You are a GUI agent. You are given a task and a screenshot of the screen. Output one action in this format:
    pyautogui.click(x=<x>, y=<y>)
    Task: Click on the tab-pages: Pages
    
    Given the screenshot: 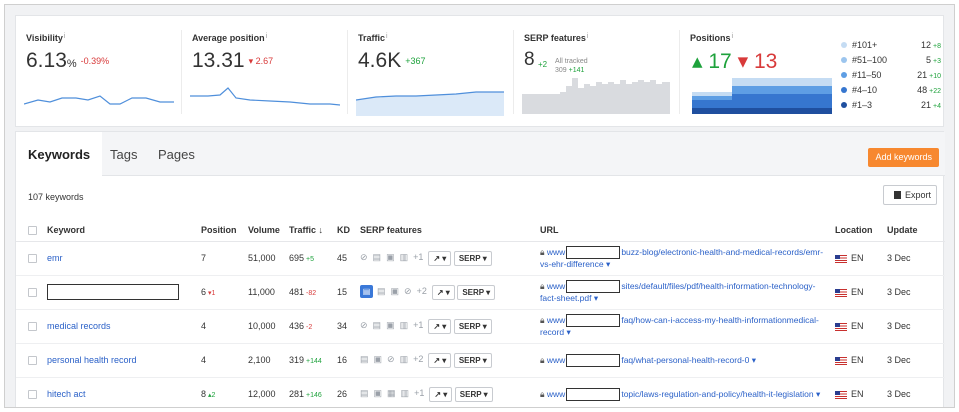 What is the action you would take?
    pyautogui.click(x=176, y=154)
    